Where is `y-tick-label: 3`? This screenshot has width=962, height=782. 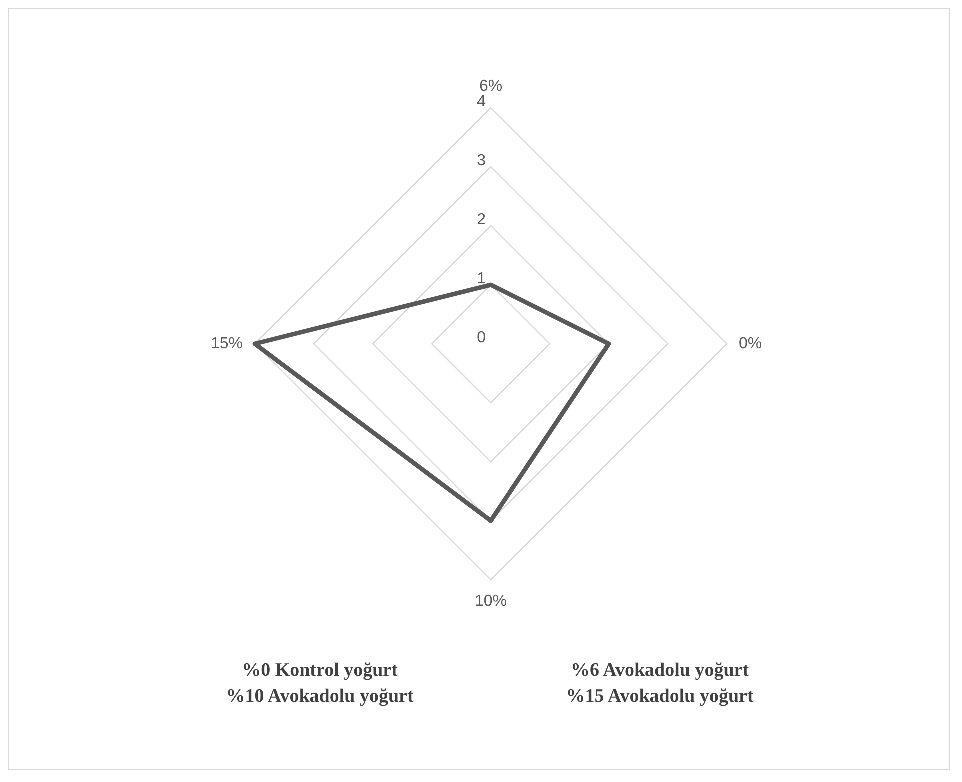 y-tick-label: 3 is located at coordinates (481, 161).